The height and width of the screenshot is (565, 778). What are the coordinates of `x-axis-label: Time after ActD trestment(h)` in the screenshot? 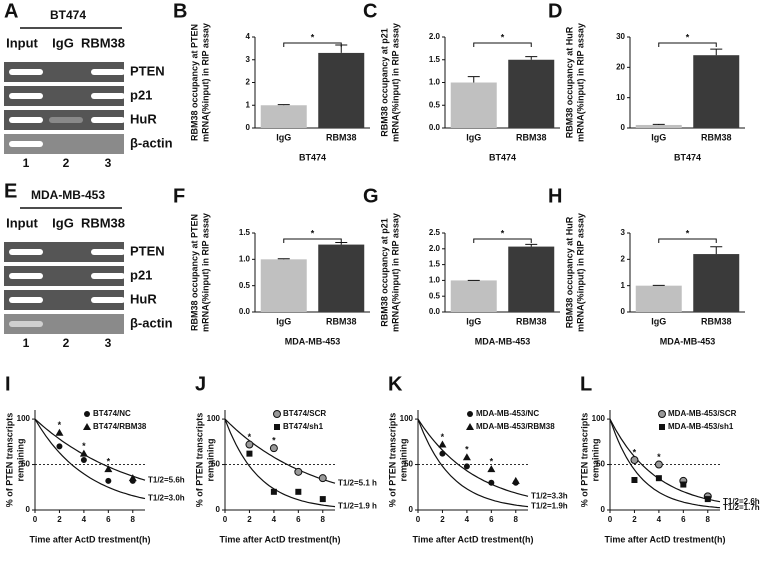 It's located at (664, 539).